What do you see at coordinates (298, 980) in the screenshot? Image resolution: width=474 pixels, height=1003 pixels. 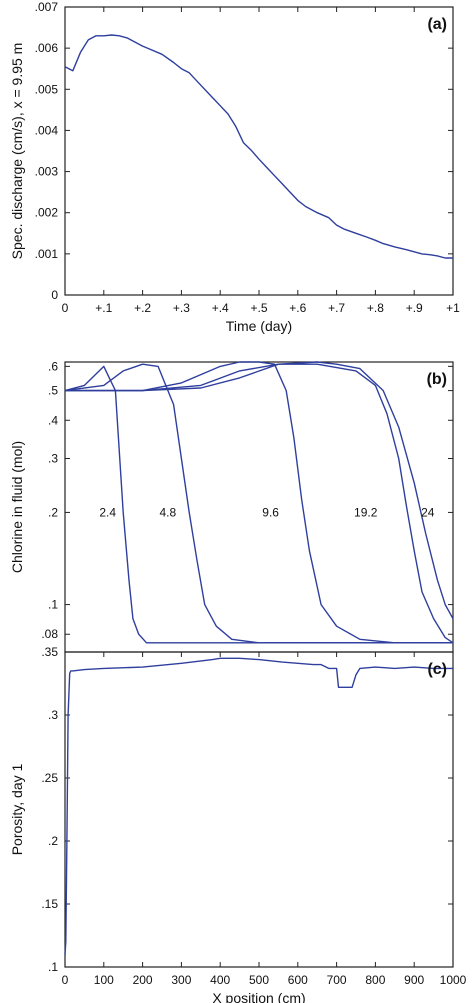 I see `panel-c-xtick-label: 600` at bounding box center [298, 980].